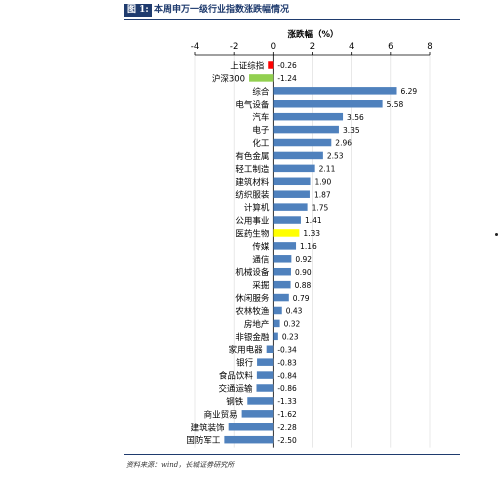  What do you see at coordinates (252, 298) in the screenshot?
I see `category-label-18: 休闲服务` at bounding box center [252, 298].